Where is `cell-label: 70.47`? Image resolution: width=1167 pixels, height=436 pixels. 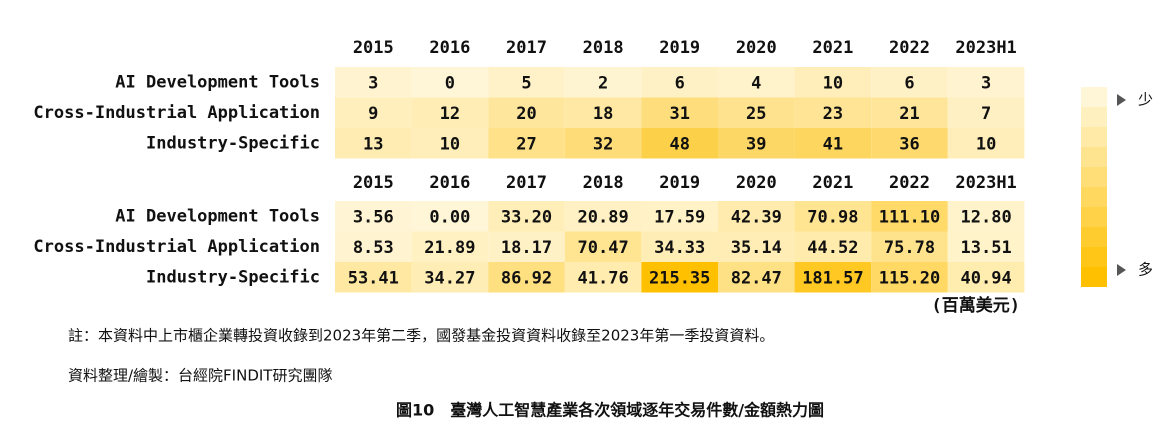
cell-label: 70.47 is located at coordinates (603, 248).